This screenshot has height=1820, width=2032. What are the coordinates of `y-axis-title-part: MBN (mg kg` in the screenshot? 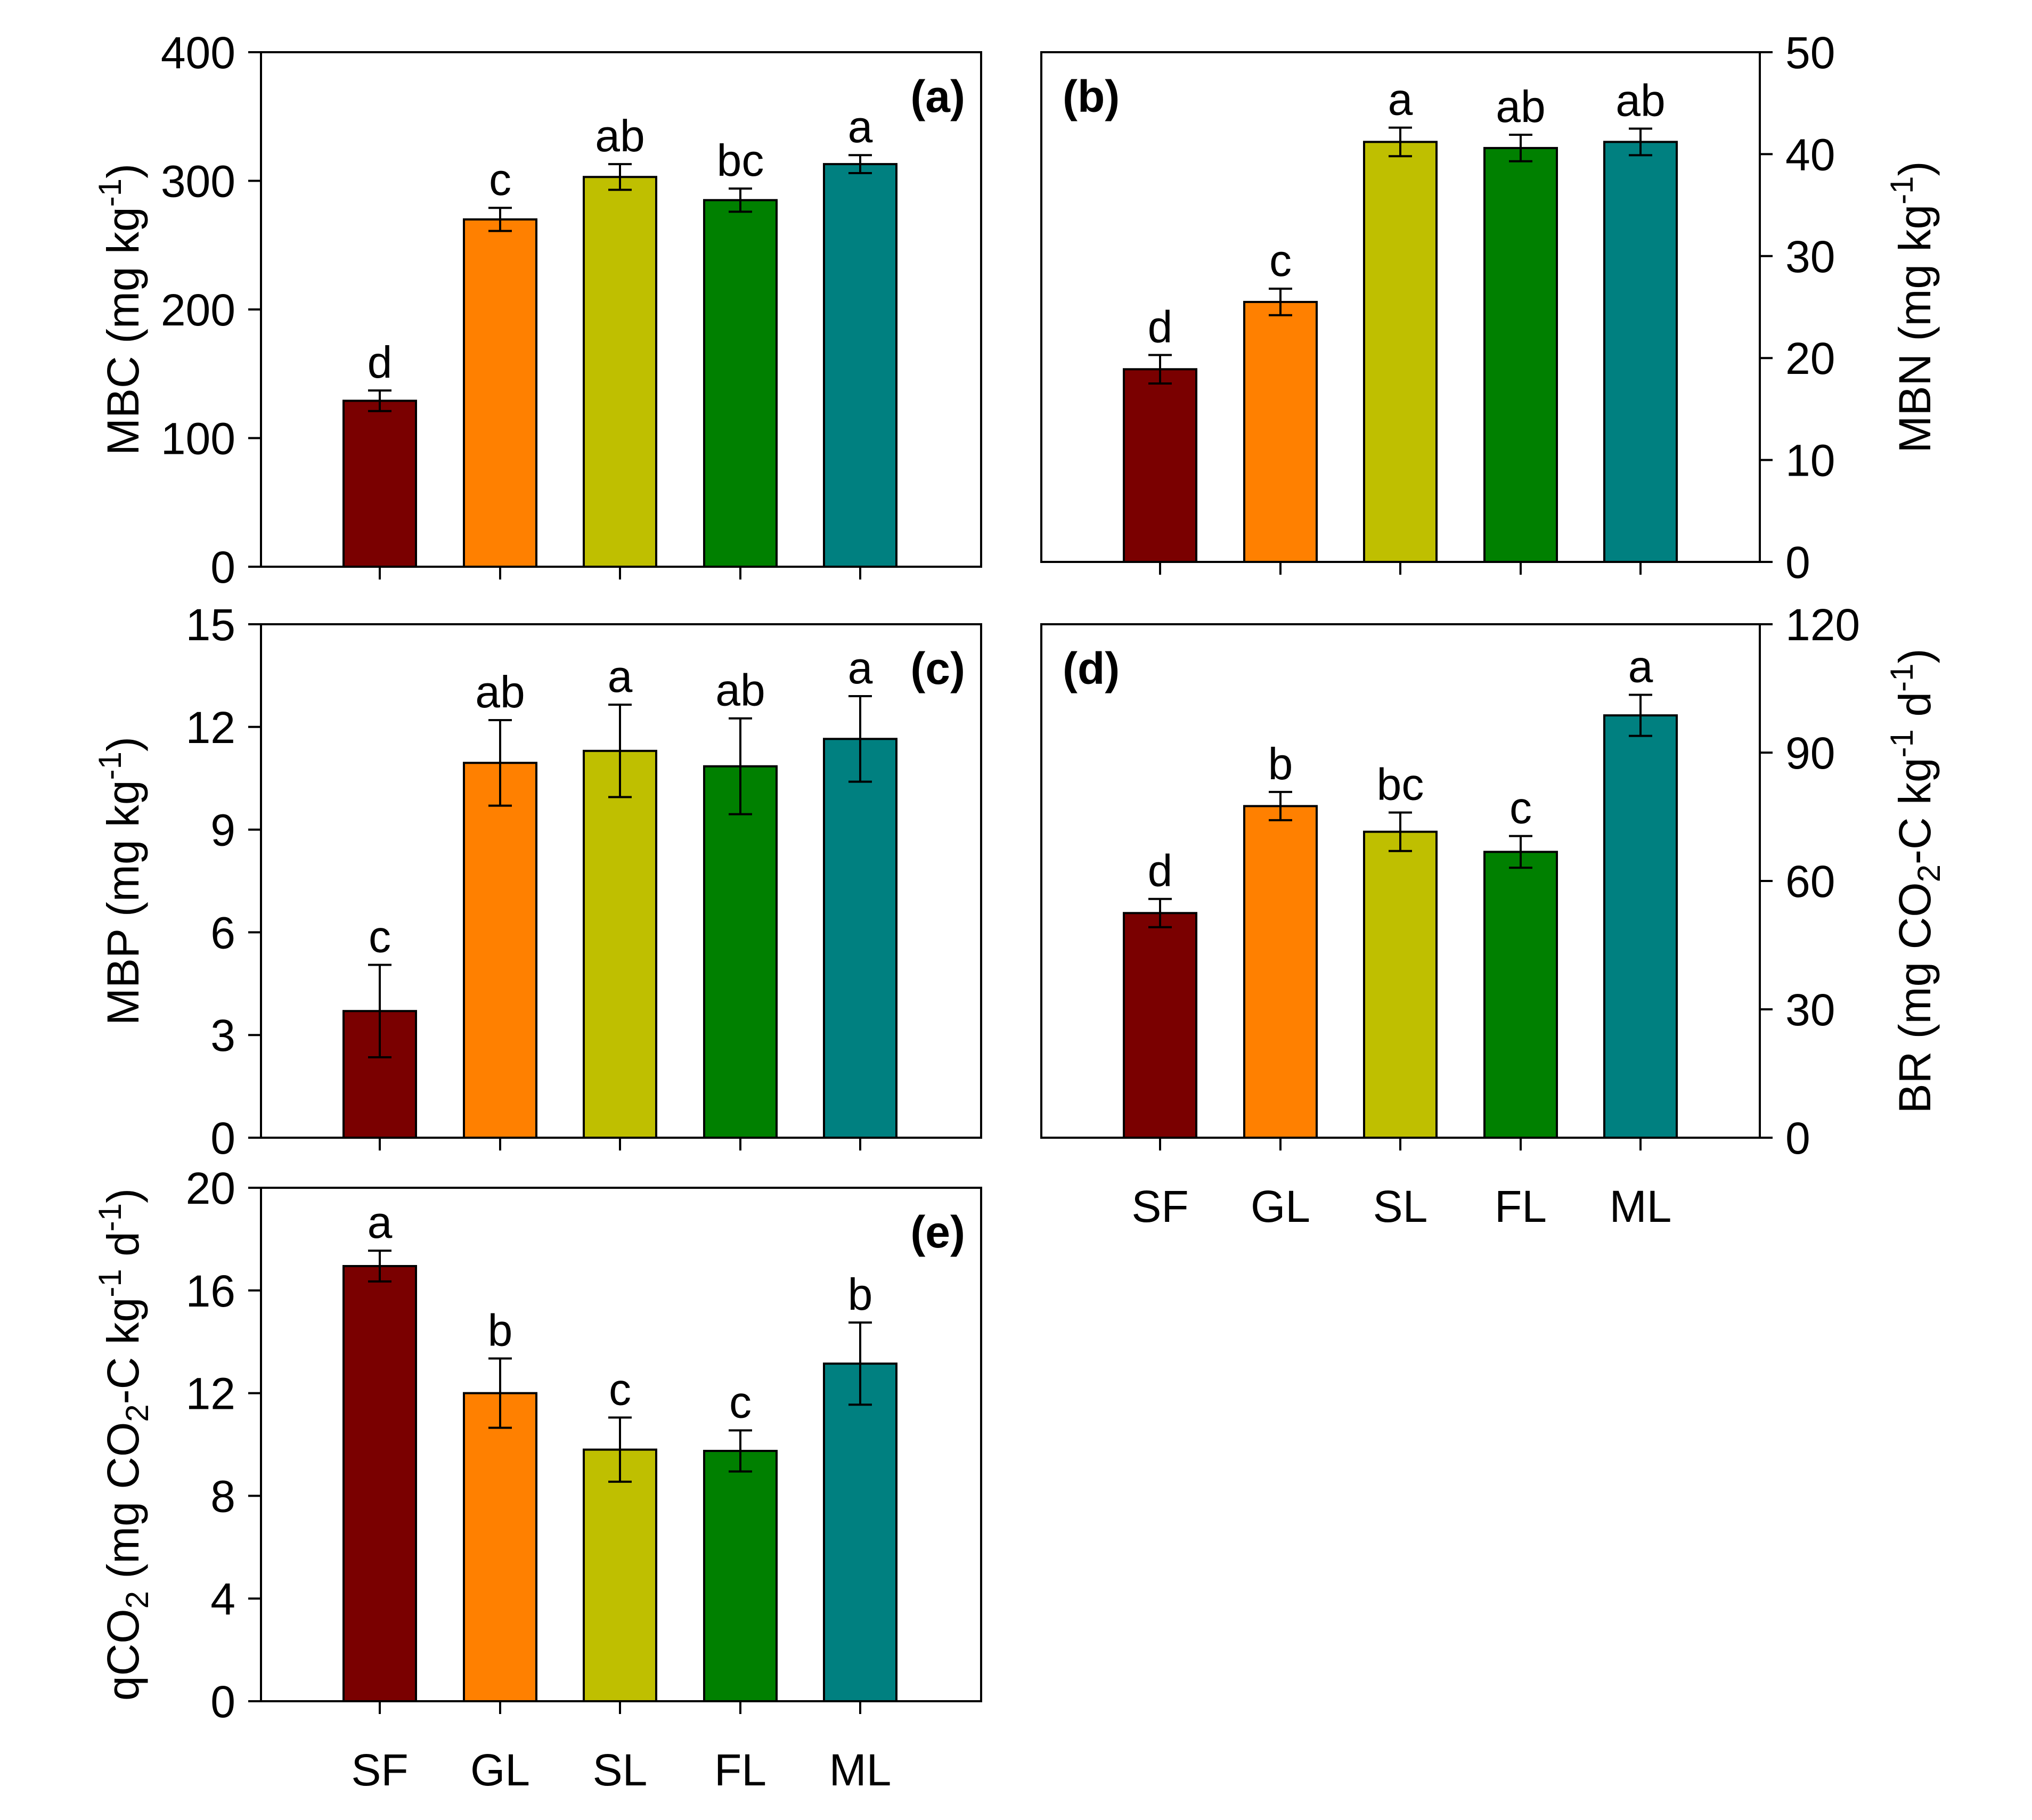 It's located at (1915, 329).